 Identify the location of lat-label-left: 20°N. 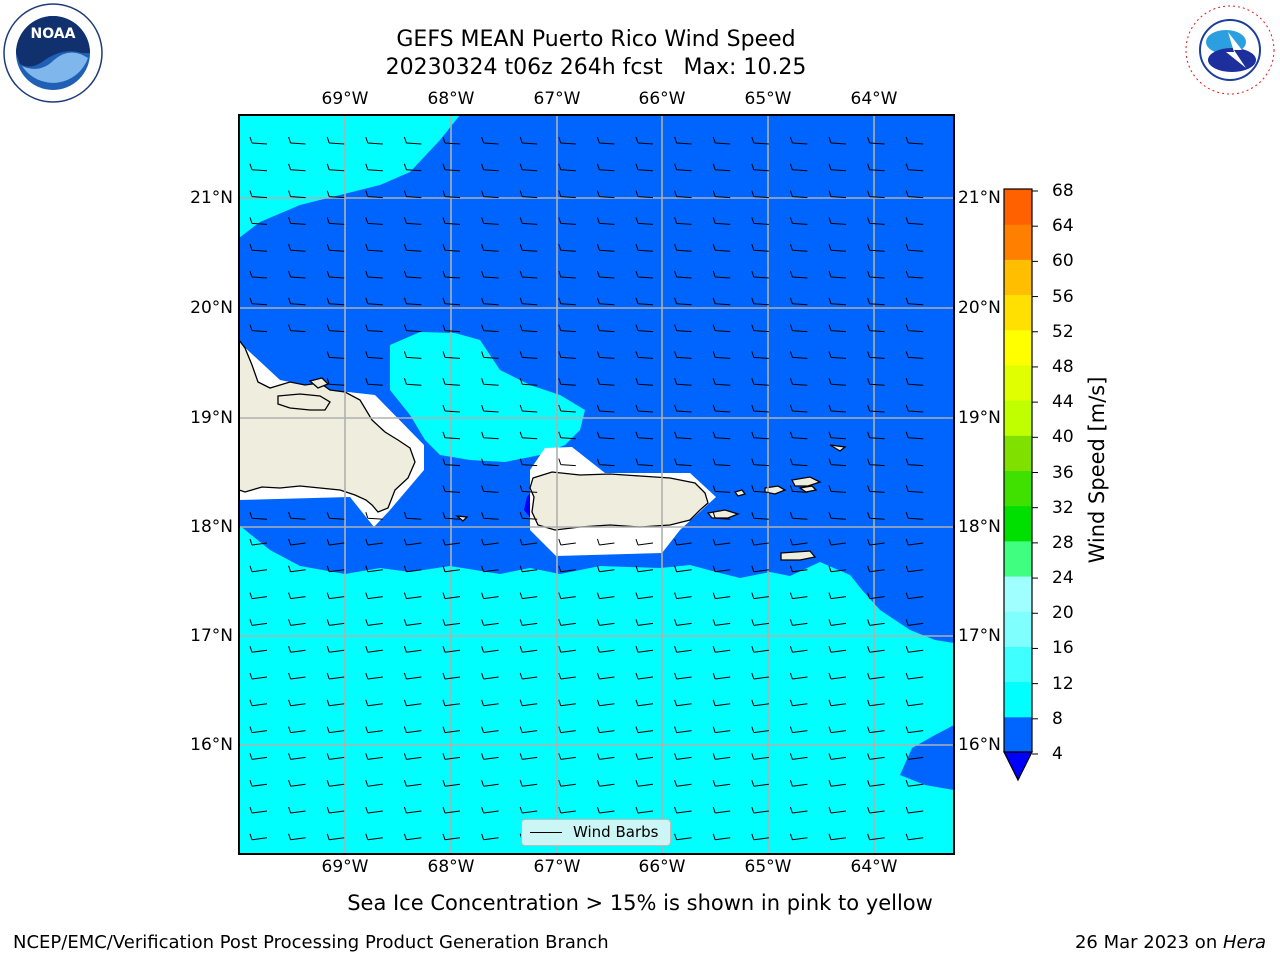
(211, 308).